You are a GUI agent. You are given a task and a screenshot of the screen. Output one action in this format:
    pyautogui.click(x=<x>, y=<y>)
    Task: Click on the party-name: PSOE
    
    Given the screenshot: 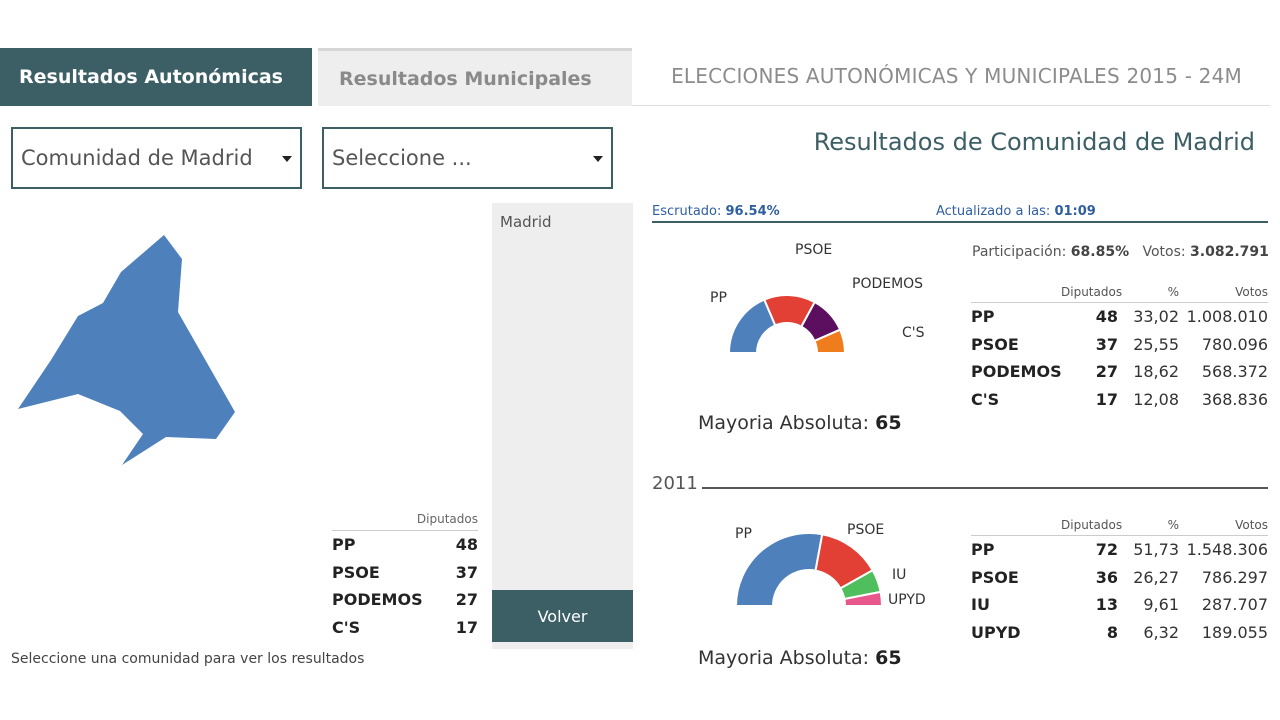 What is the action you would take?
    pyautogui.click(x=356, y=572)
    